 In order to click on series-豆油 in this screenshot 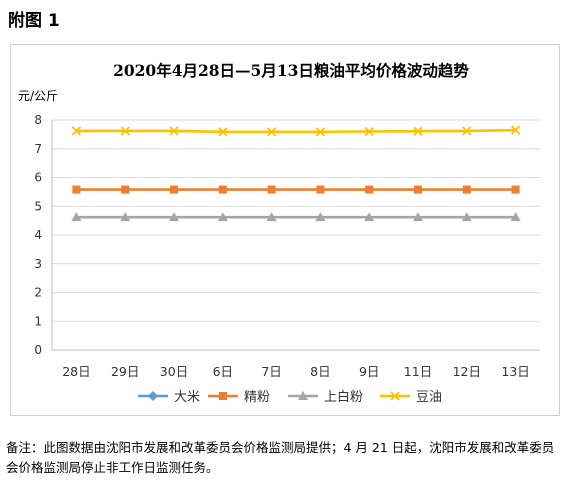, I will do `click(296, 131)`.